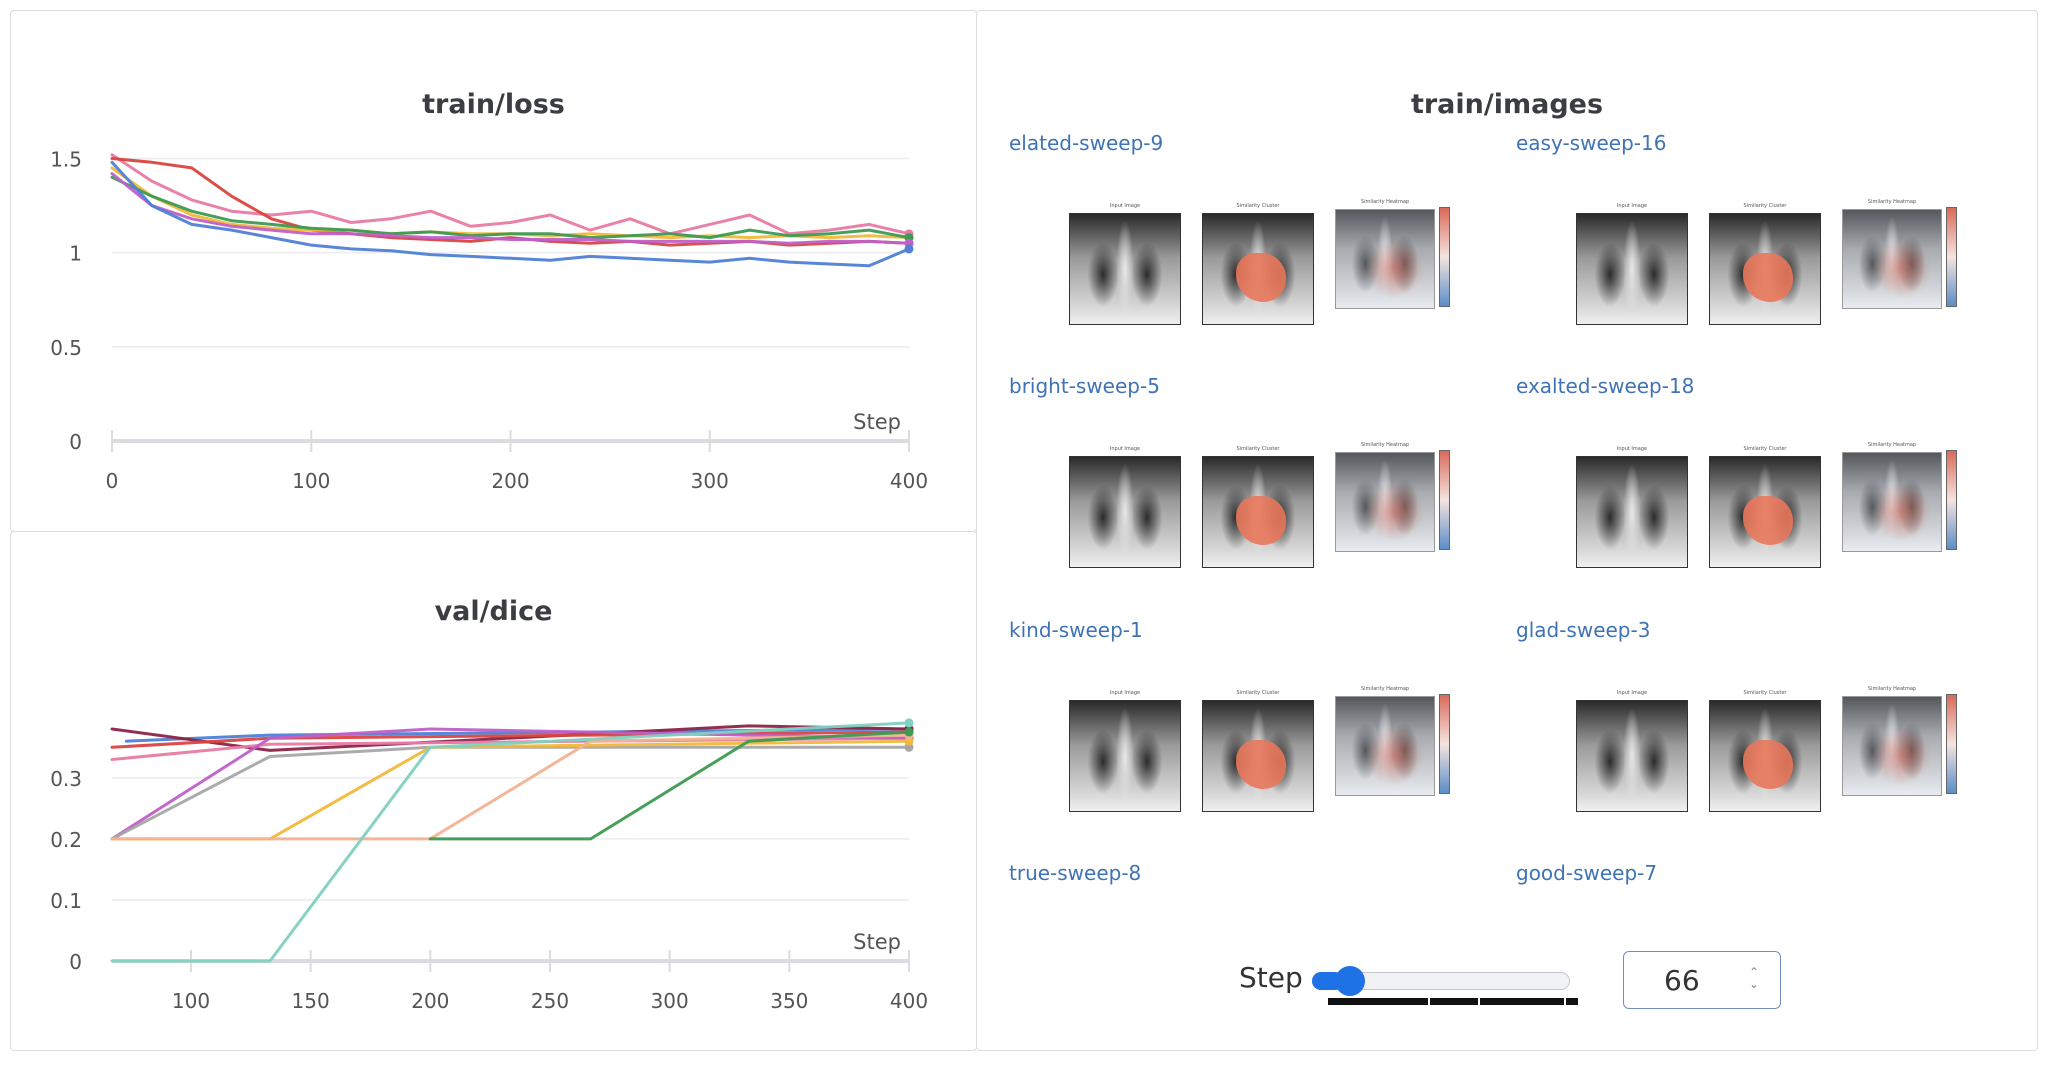 This screenshot has width=2048, height=1065. What do you see at coordinates (493, 104) in the screenshot?
I see `train-loss-title: train/loss` at bounding box center [493, 104].